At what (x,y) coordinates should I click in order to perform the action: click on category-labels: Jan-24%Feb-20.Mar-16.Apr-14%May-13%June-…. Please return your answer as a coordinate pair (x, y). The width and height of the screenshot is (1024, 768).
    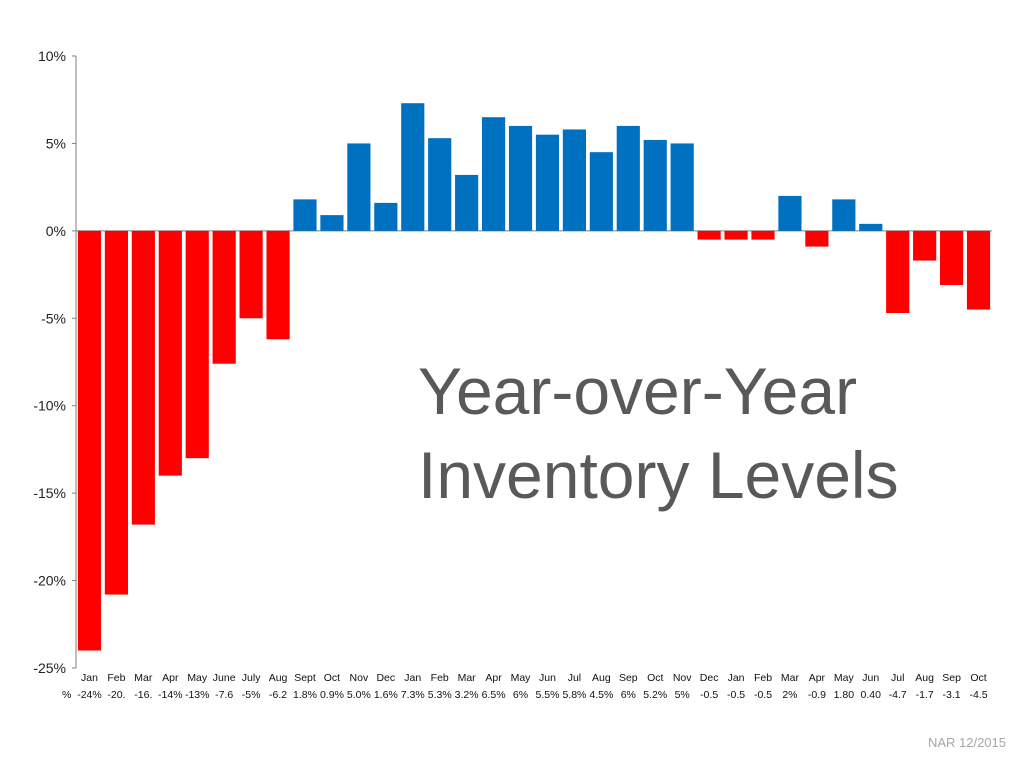
    Looking at the image, I should click on (525, 686).